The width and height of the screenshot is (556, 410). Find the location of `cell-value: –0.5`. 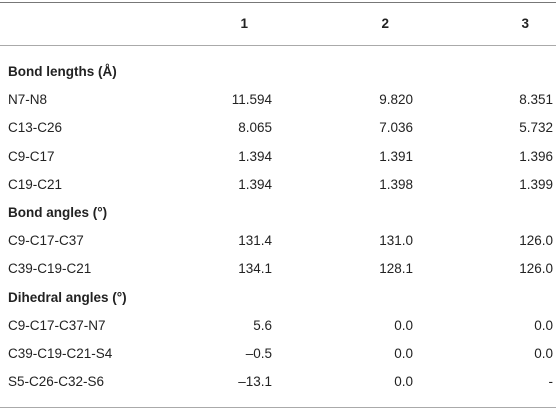

cell-value: –0.5 is located at coordinates (258, 353).